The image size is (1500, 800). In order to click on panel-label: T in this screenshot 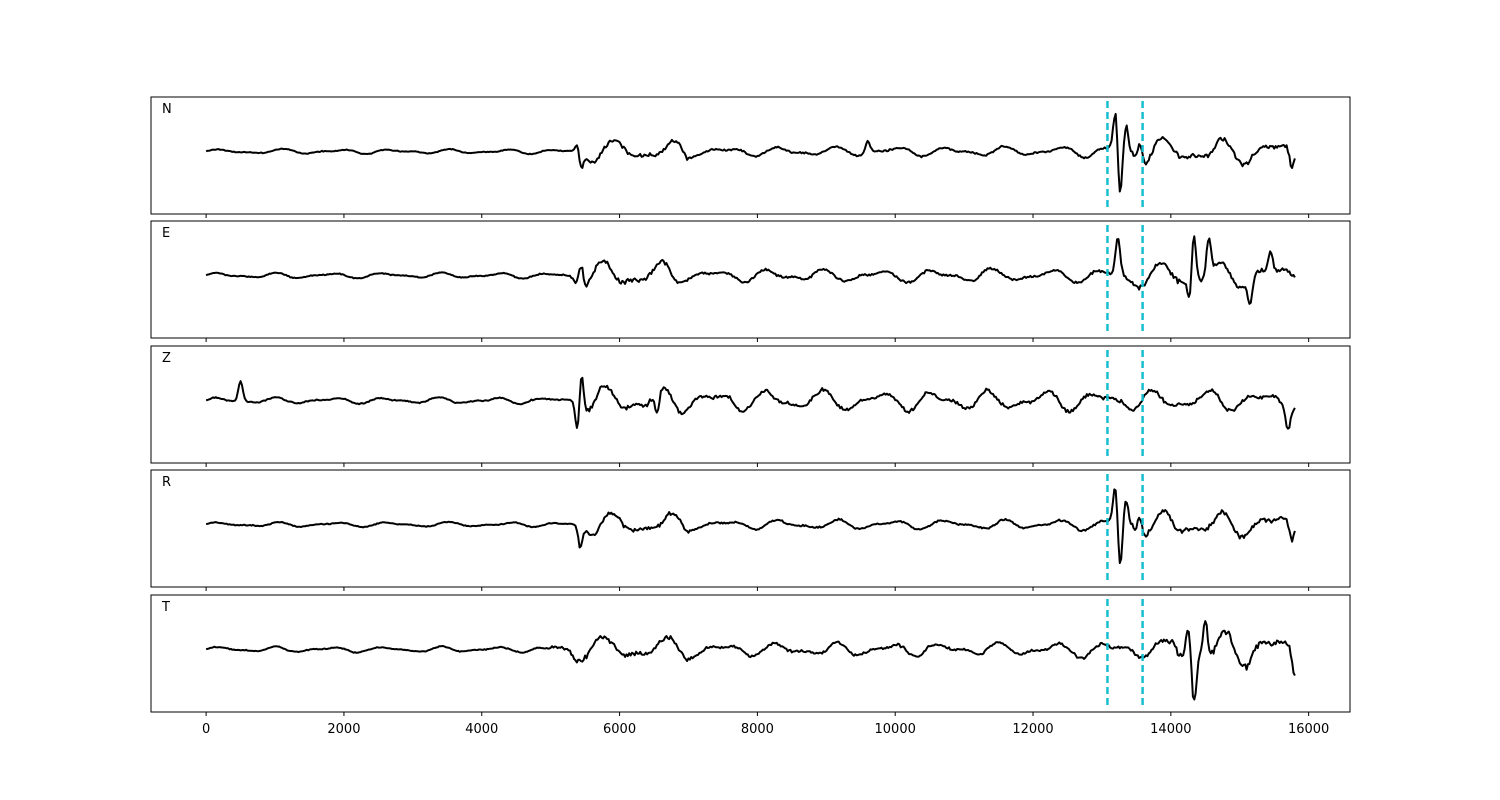, I will do `click(165, 607)`.